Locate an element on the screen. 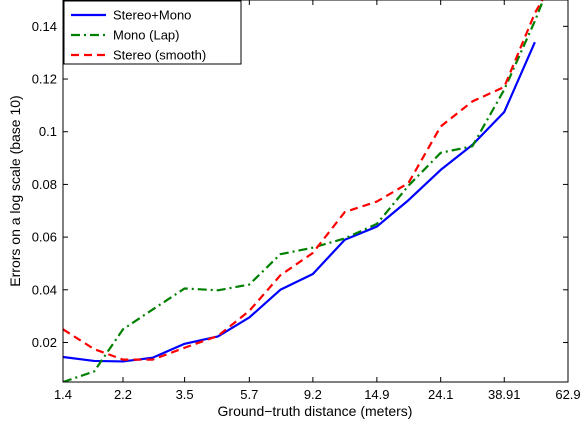  x-tick-label: 24.1 is located at coordinates (440, 394).